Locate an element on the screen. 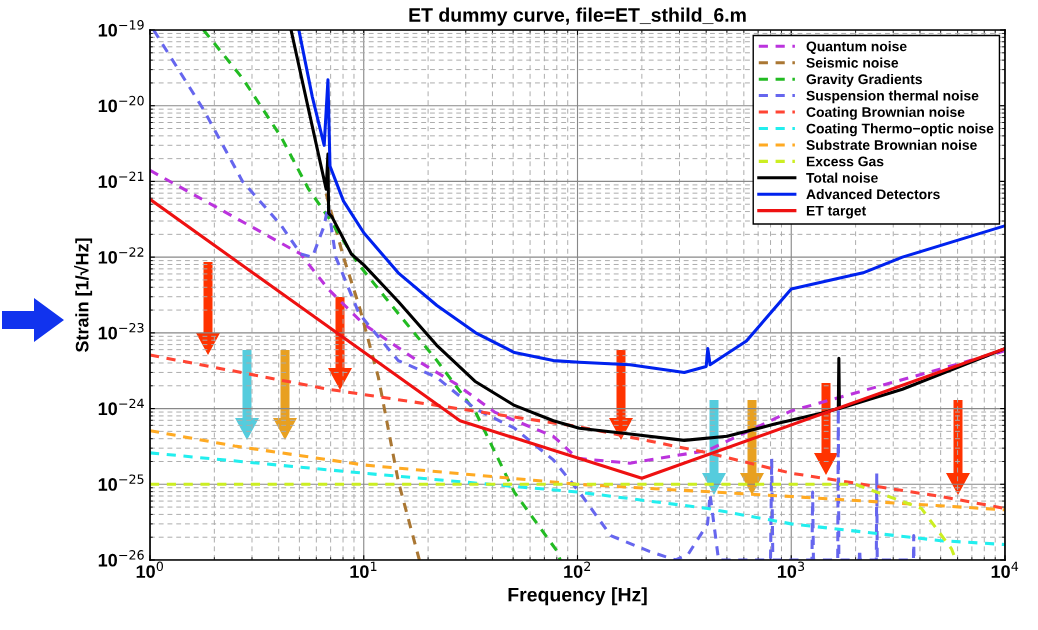  legend-label: Total noise is located at coordinates (842, 177).